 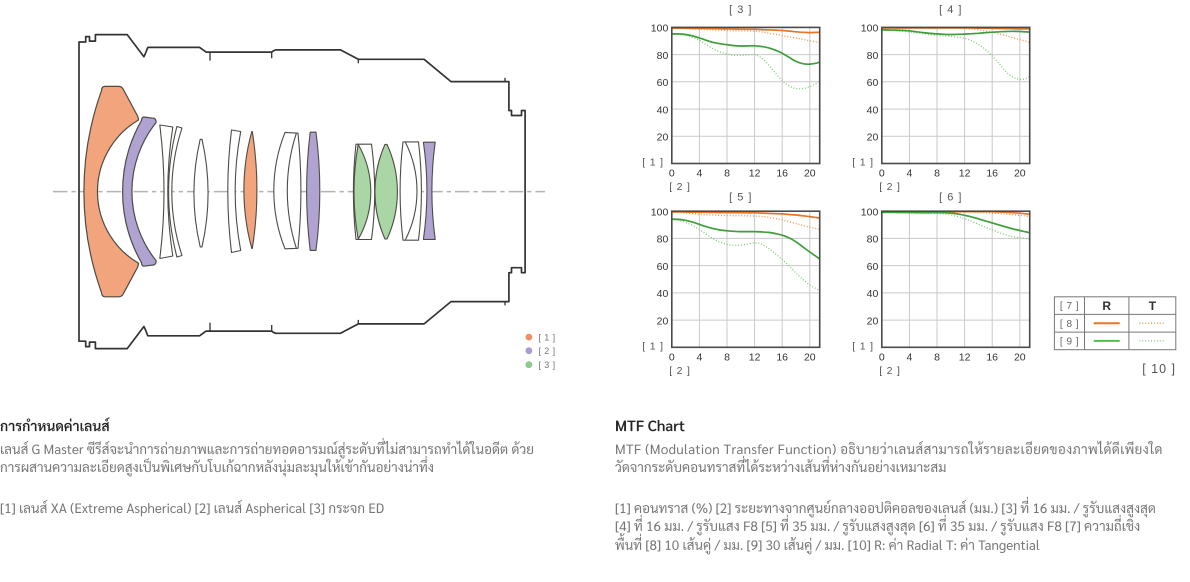 What do you see at coordinates (1069, 306) in the screenshot?
I see `svg-text: [ 7 ]` at bounding box center [1069, 306].